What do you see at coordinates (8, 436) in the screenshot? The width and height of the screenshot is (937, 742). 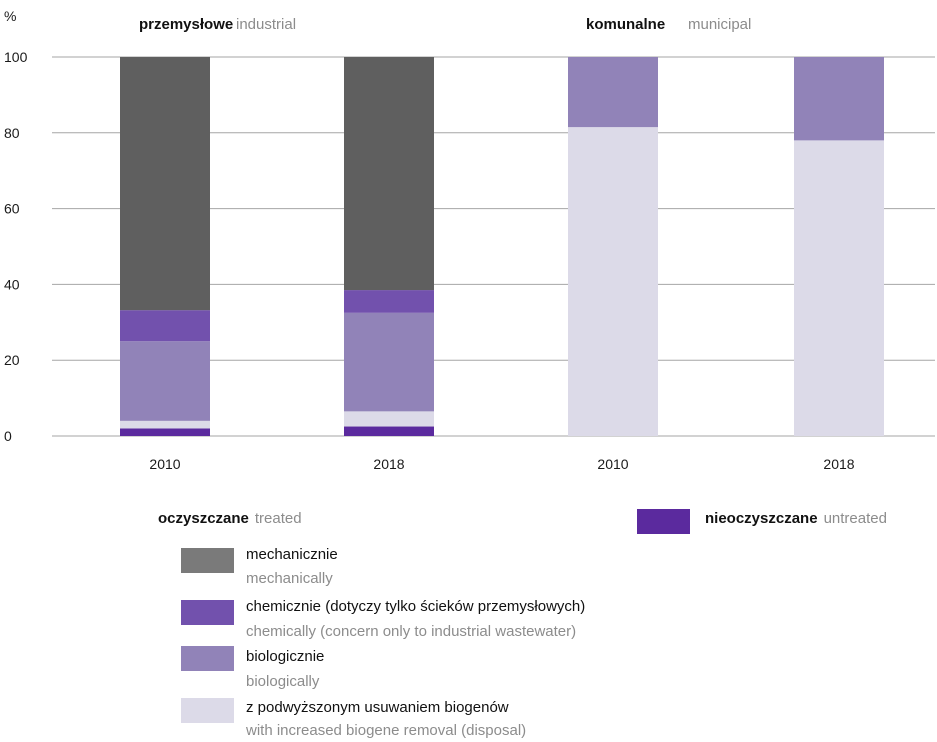 I see `y-tick-label: 0` at bounding box center [8, 436].